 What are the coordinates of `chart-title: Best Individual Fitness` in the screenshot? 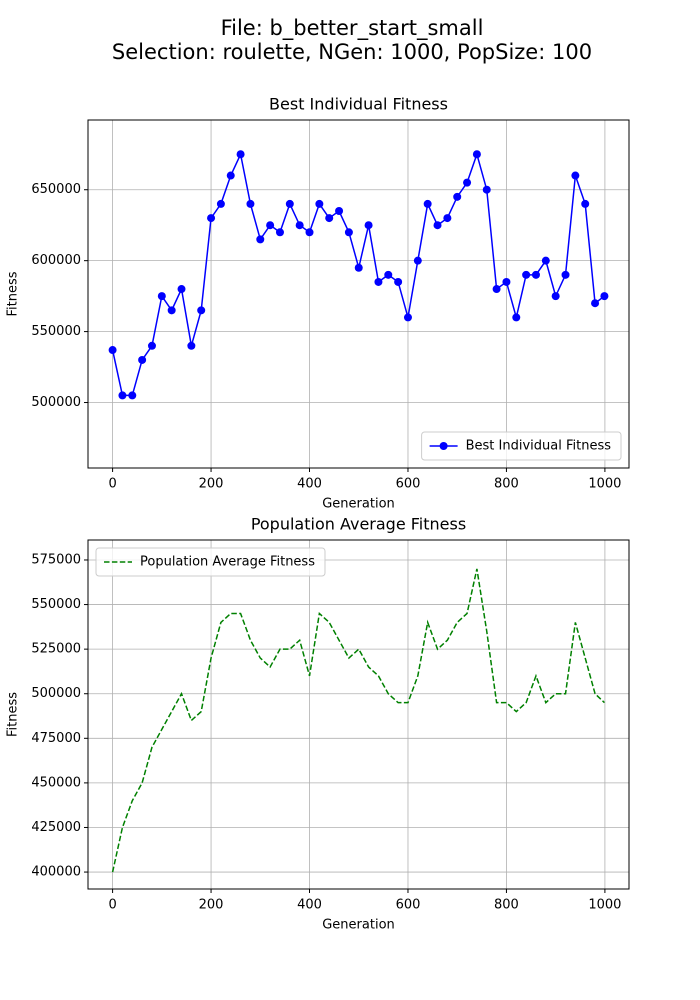 It's located at (358, 104).